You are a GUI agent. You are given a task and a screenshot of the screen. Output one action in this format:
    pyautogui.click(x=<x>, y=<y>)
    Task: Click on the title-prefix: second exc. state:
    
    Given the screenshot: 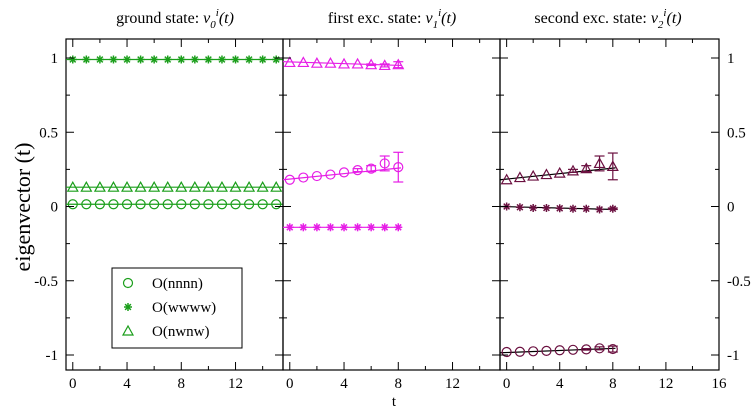 What is the action you would take?
    pyautogui.click(x=592, y=18)
    